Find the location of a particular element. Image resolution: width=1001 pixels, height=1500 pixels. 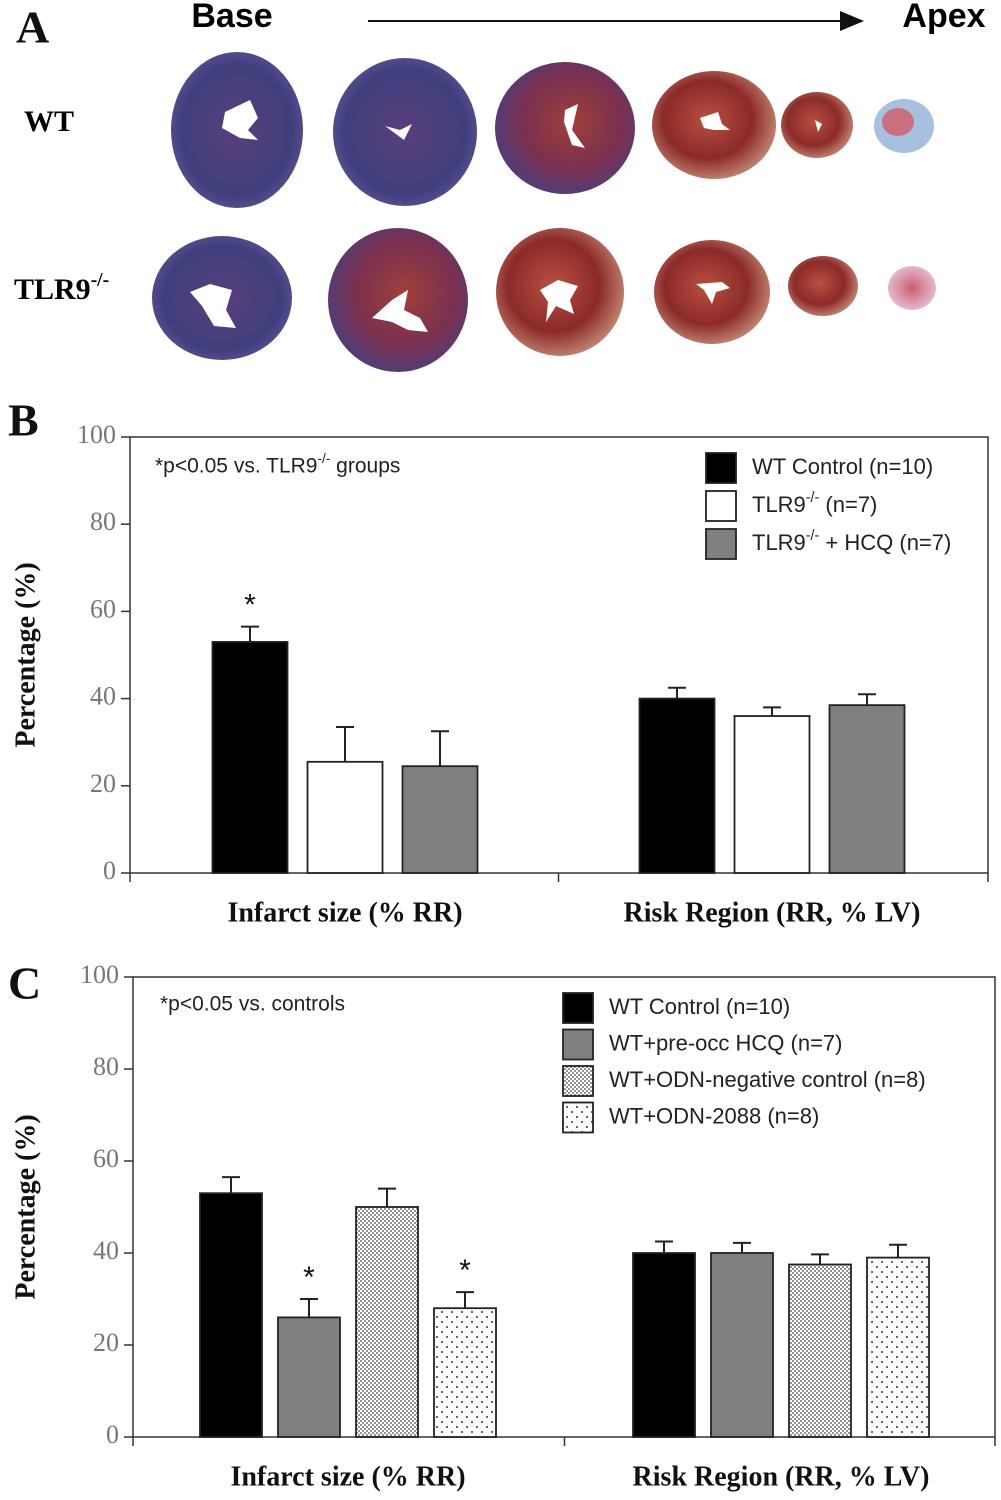

legend-label: TLR9-/- (n=7) is located at coordinates (814, 503).